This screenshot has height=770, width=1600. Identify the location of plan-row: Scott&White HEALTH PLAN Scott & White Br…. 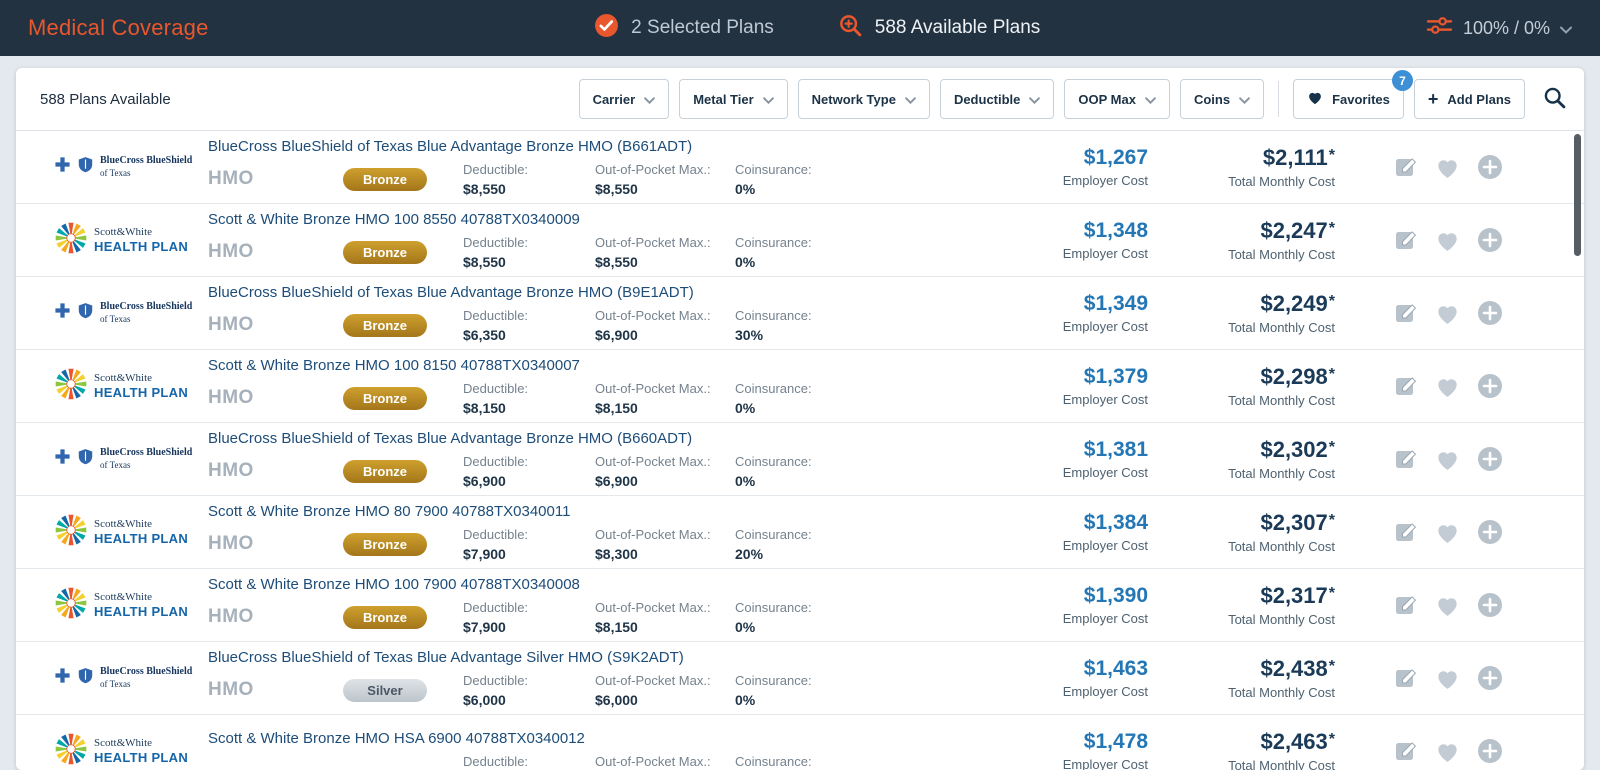
(800, 532).